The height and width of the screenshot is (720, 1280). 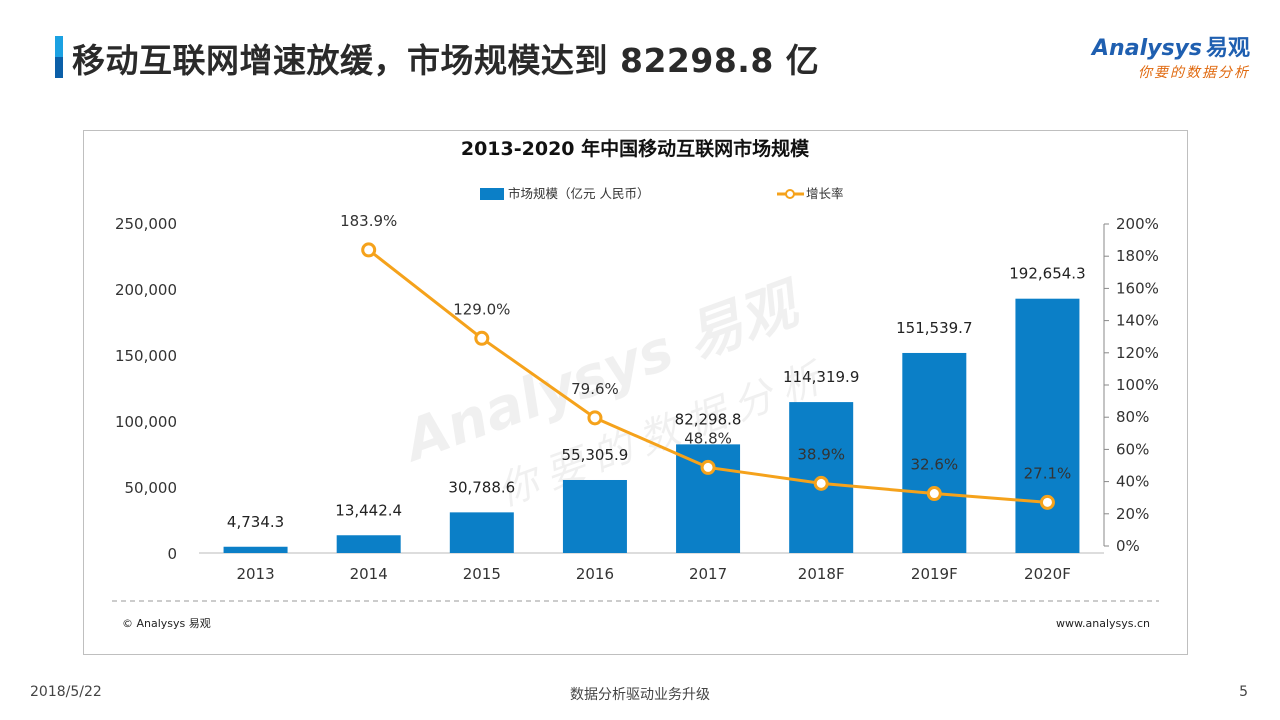 What do you see at coordinates (492, 194) in the screenshot?
I see `legend-swatch-bar` at bounding box center [492, 194].